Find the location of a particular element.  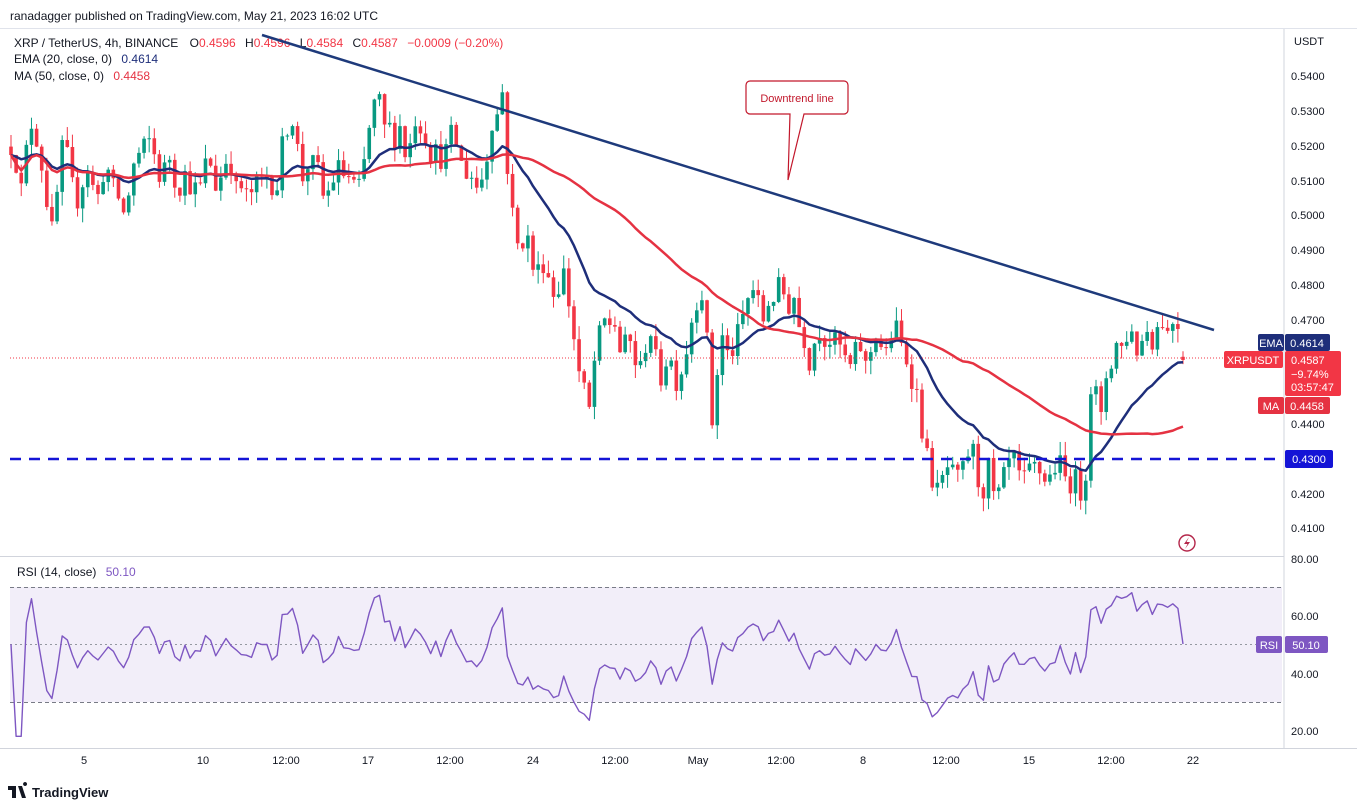

ma-badge: MA 0.4458 is located at coordinates (1294, 405).